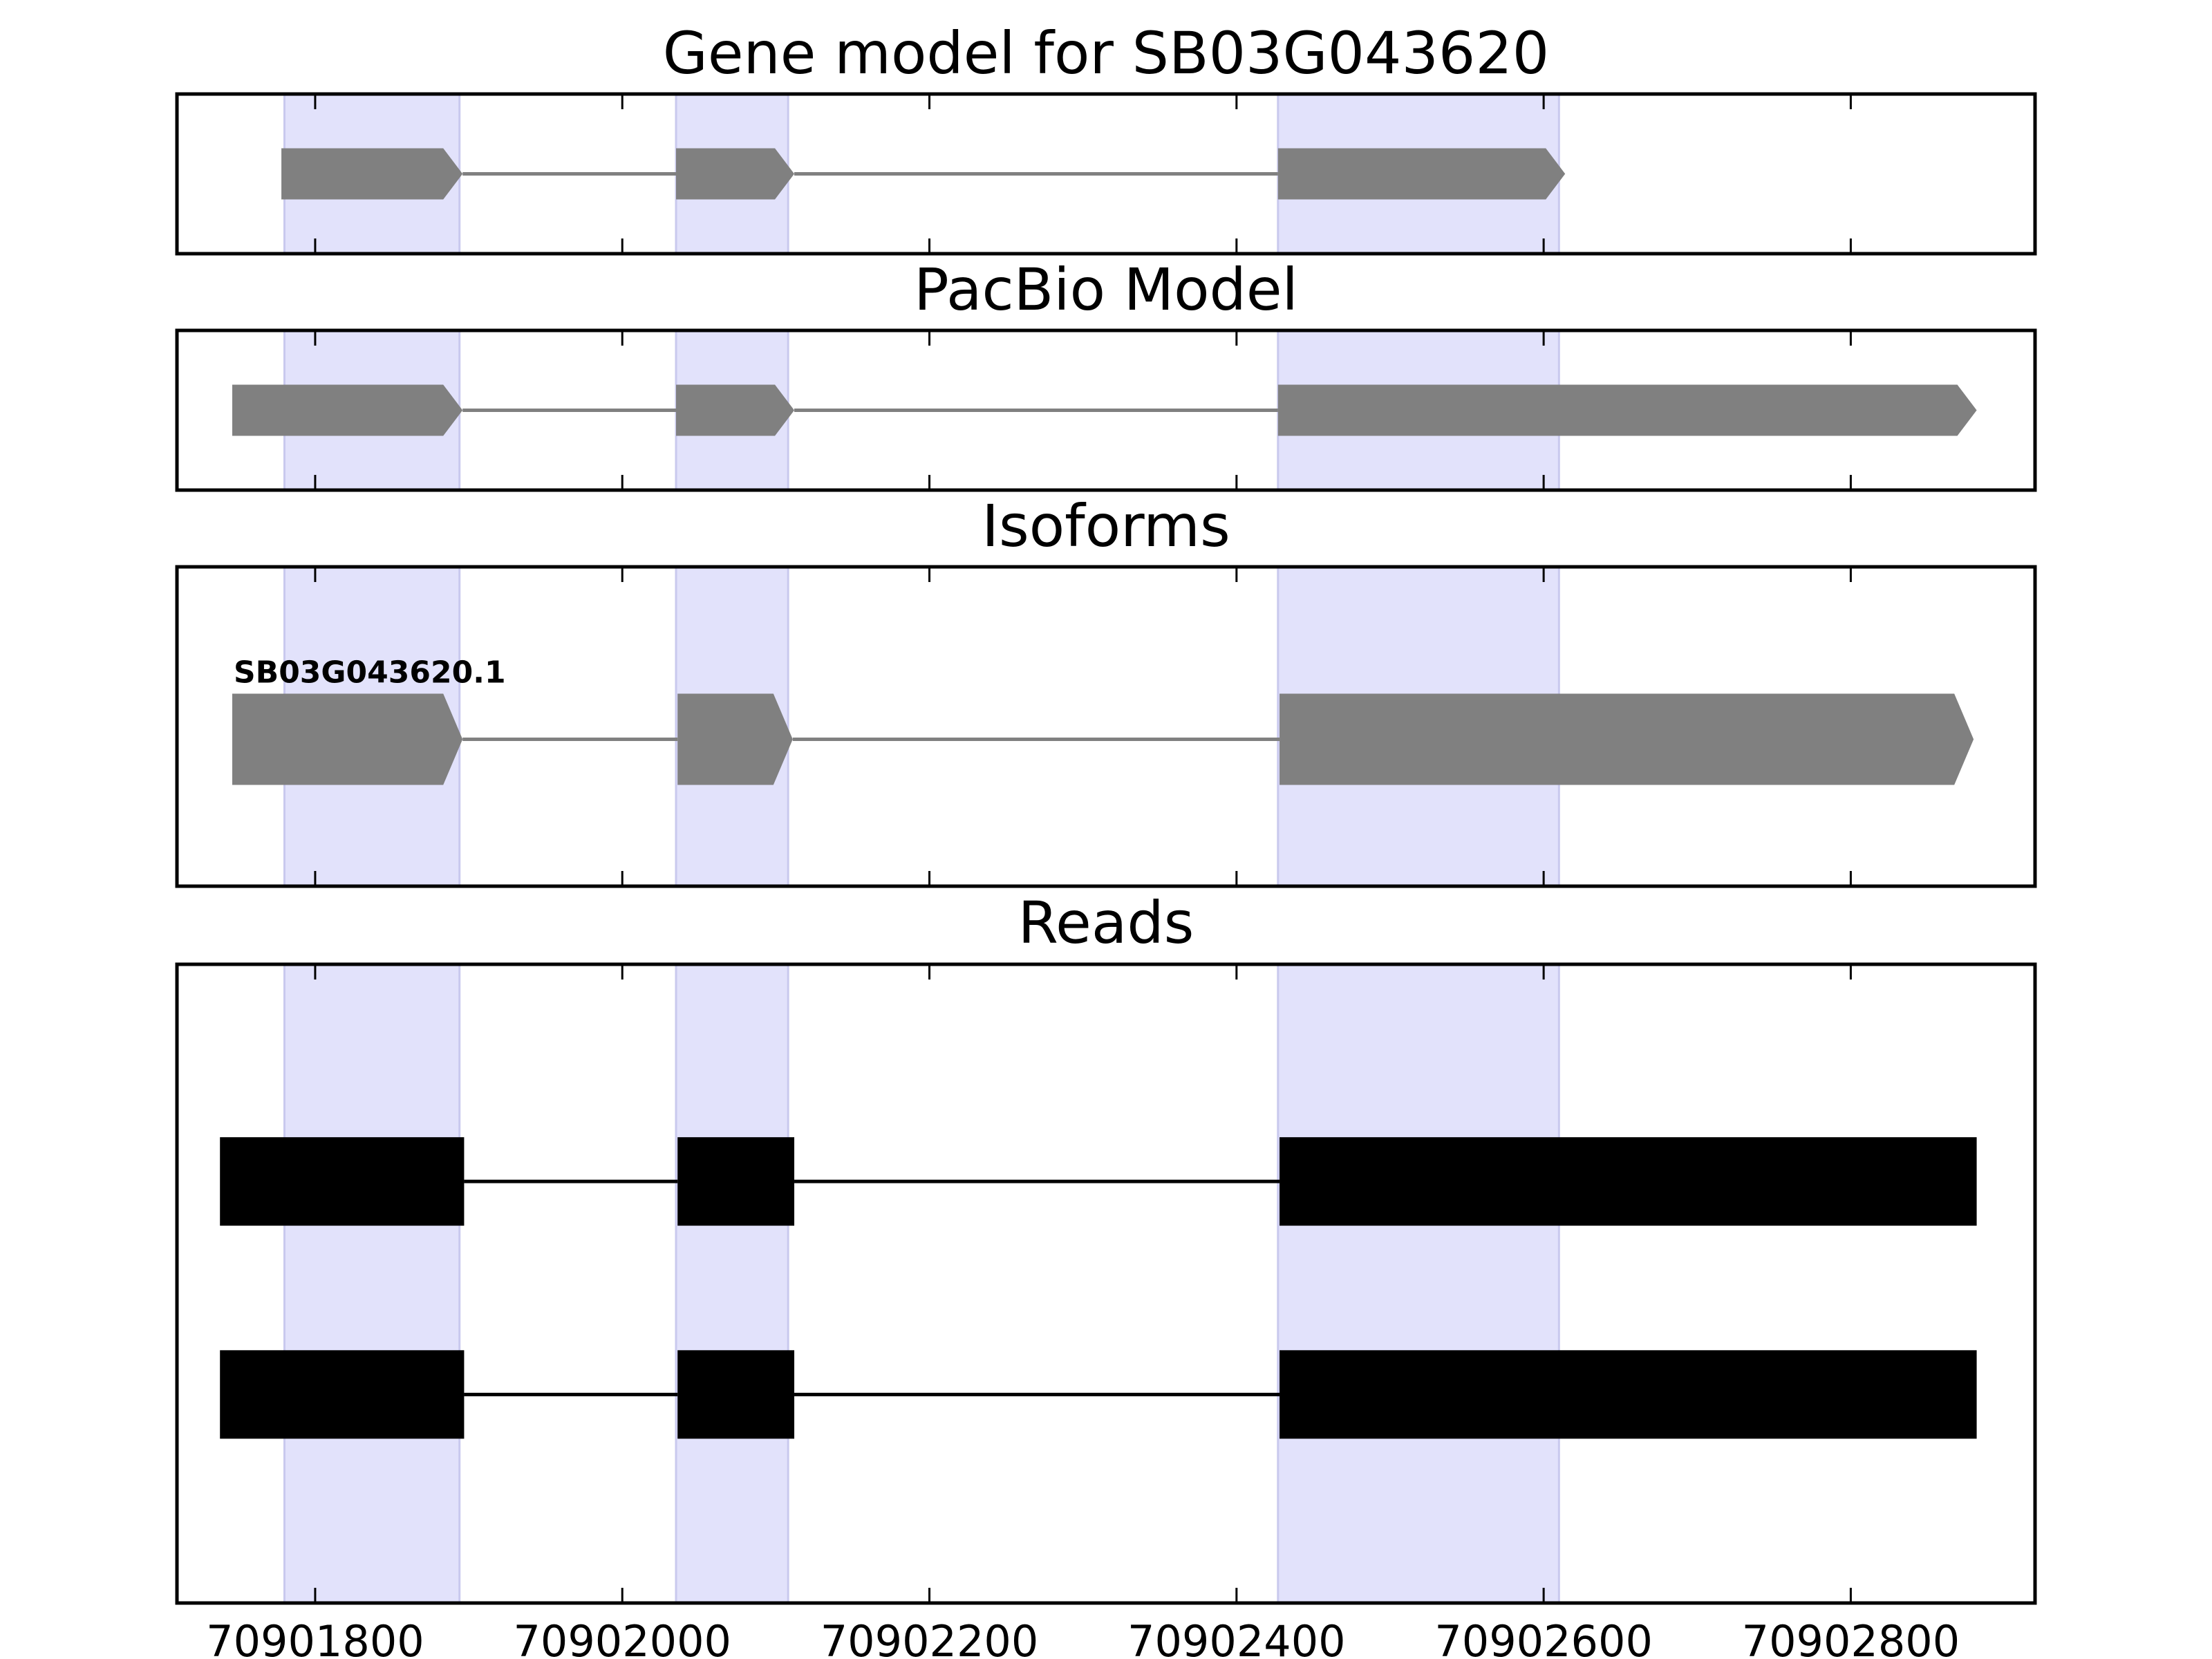 The width and height of the screenshot is (2212, 1659). I want to click on gene-model-plot, so click(1106, 174).